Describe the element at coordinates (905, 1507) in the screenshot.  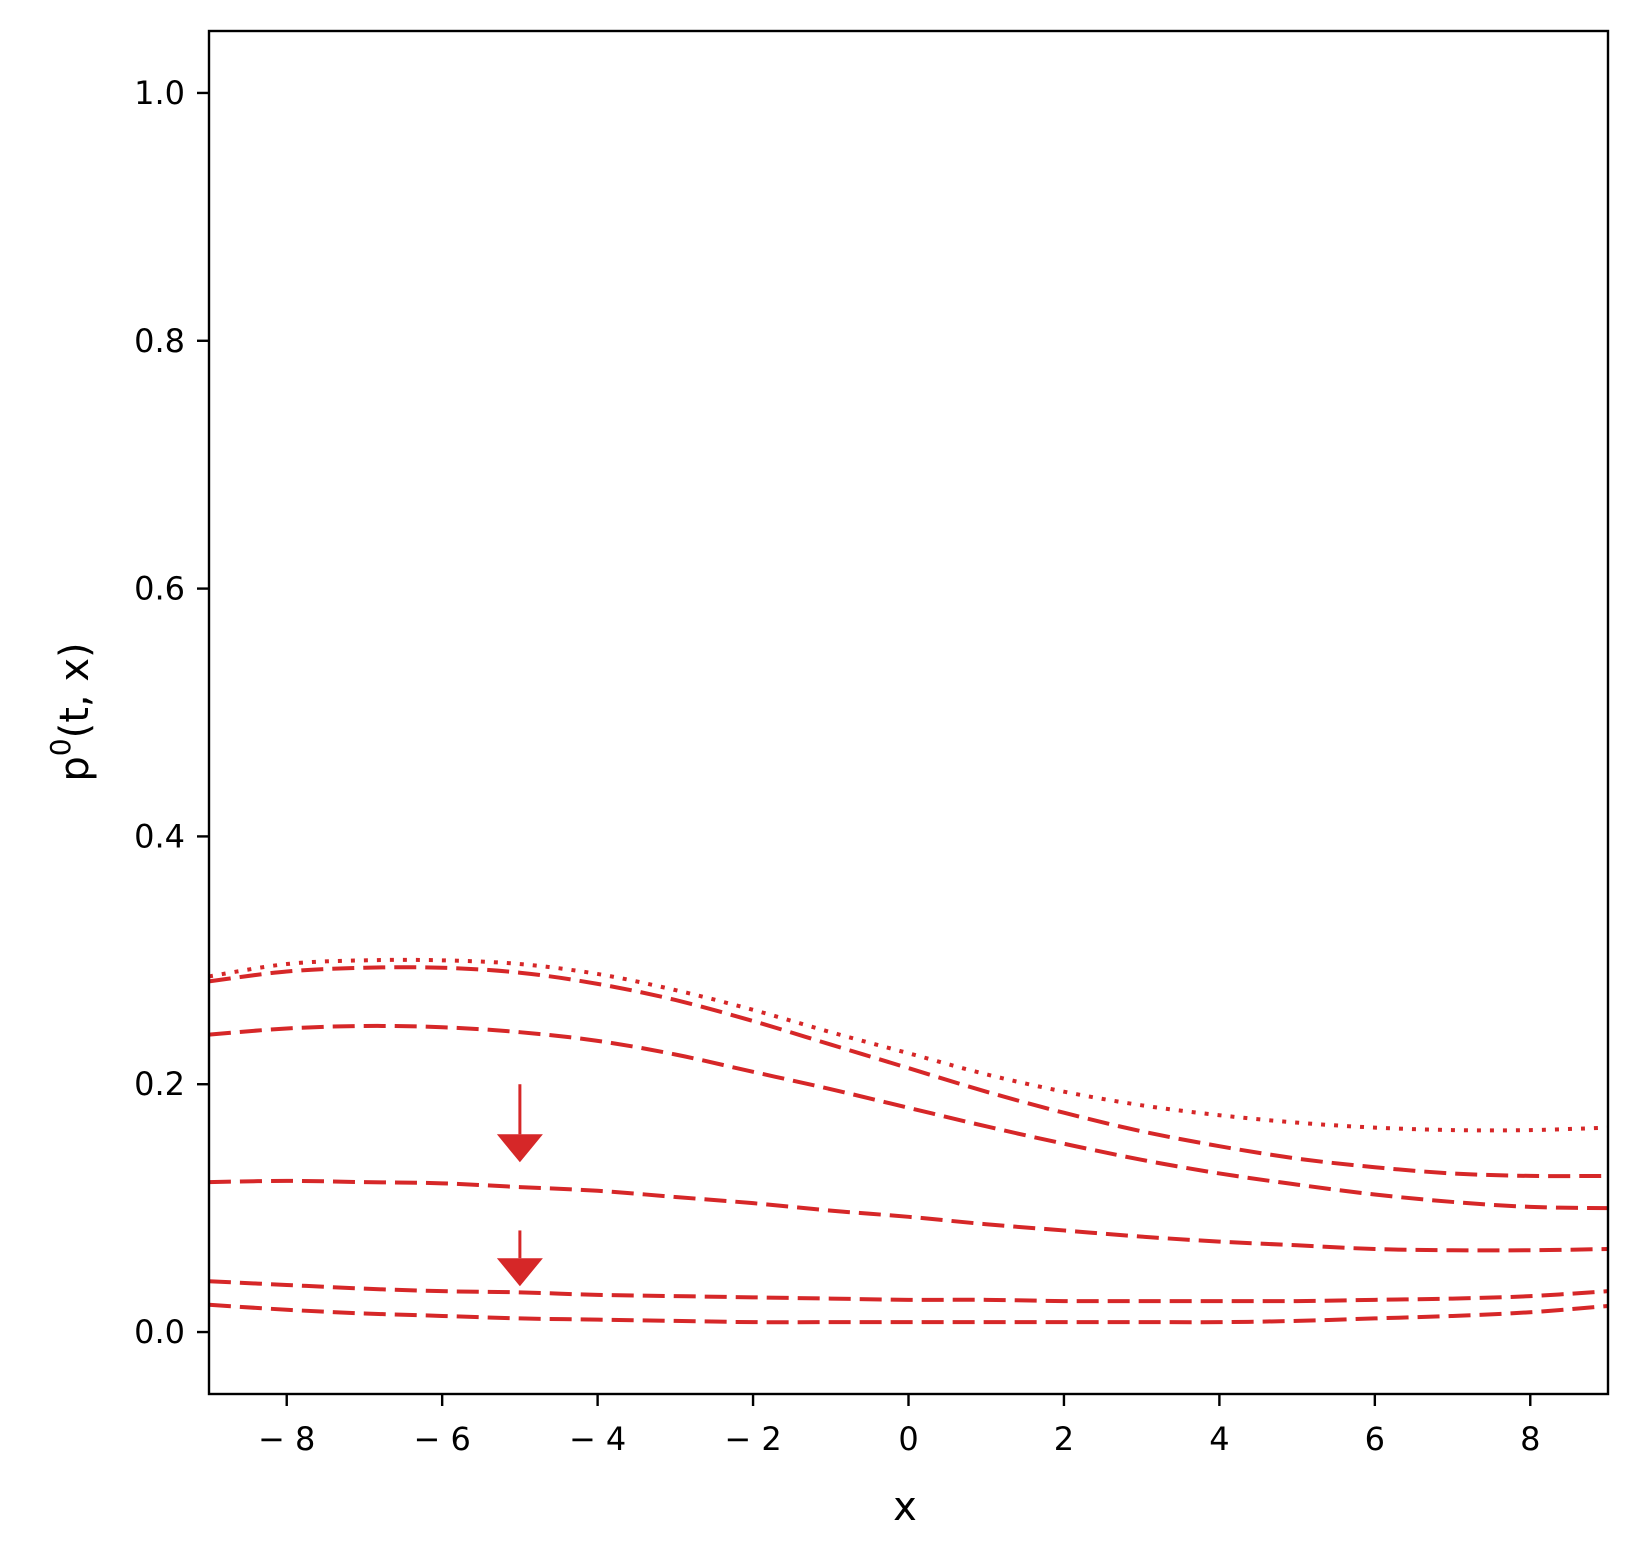
I see `x-axis-label: x` at that location.